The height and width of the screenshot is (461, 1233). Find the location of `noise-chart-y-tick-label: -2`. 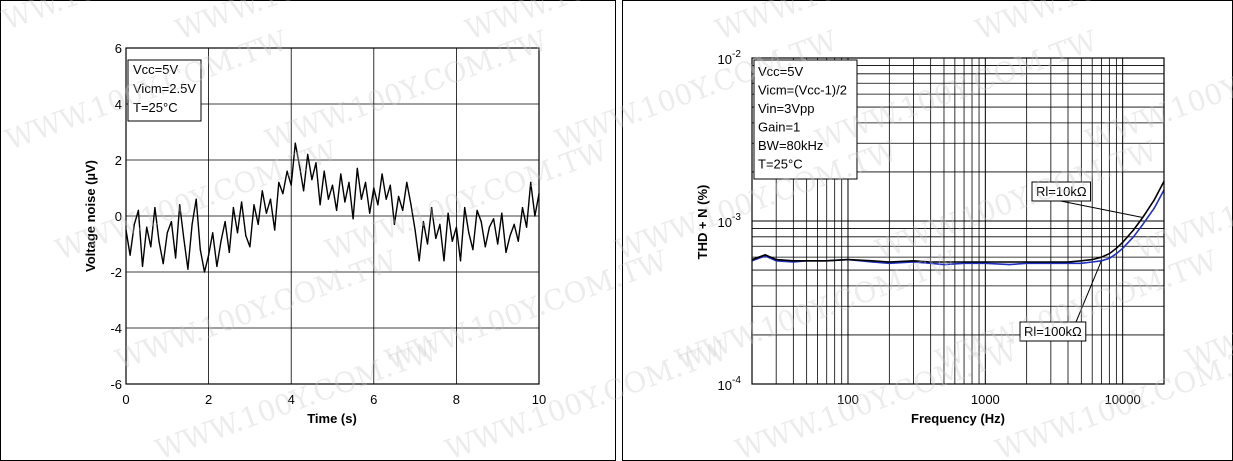

noise-chart-y-tick-label: -2 is located at coordinates (116, 272).